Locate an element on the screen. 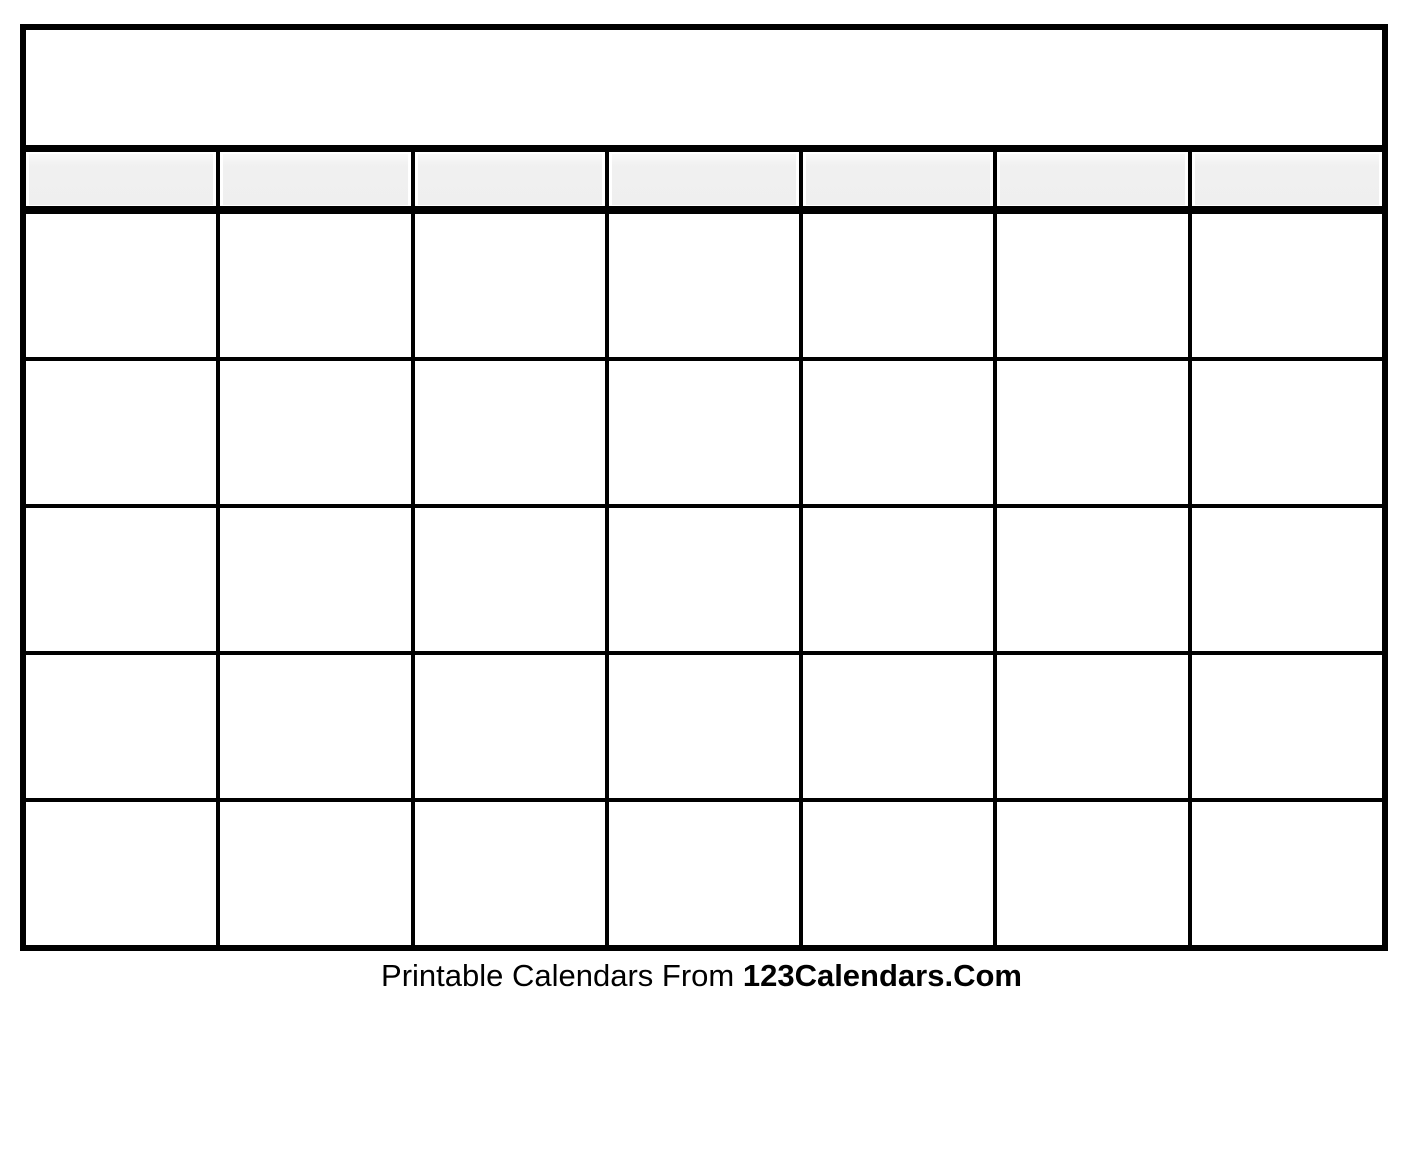 The height and width of the screenshot is (1153, 1403). weekday-header-row is located at coordinates (704, 183).